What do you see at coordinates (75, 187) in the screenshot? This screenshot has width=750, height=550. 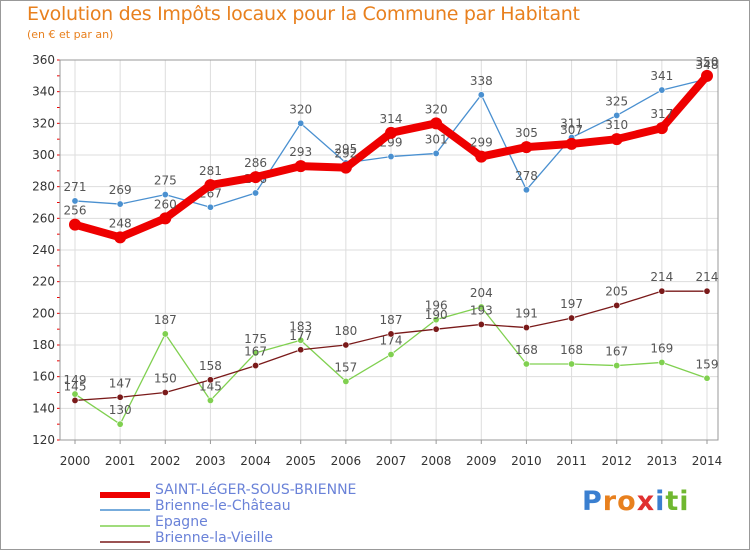 I see `data-label: 271` at bounding box center [75, 187].